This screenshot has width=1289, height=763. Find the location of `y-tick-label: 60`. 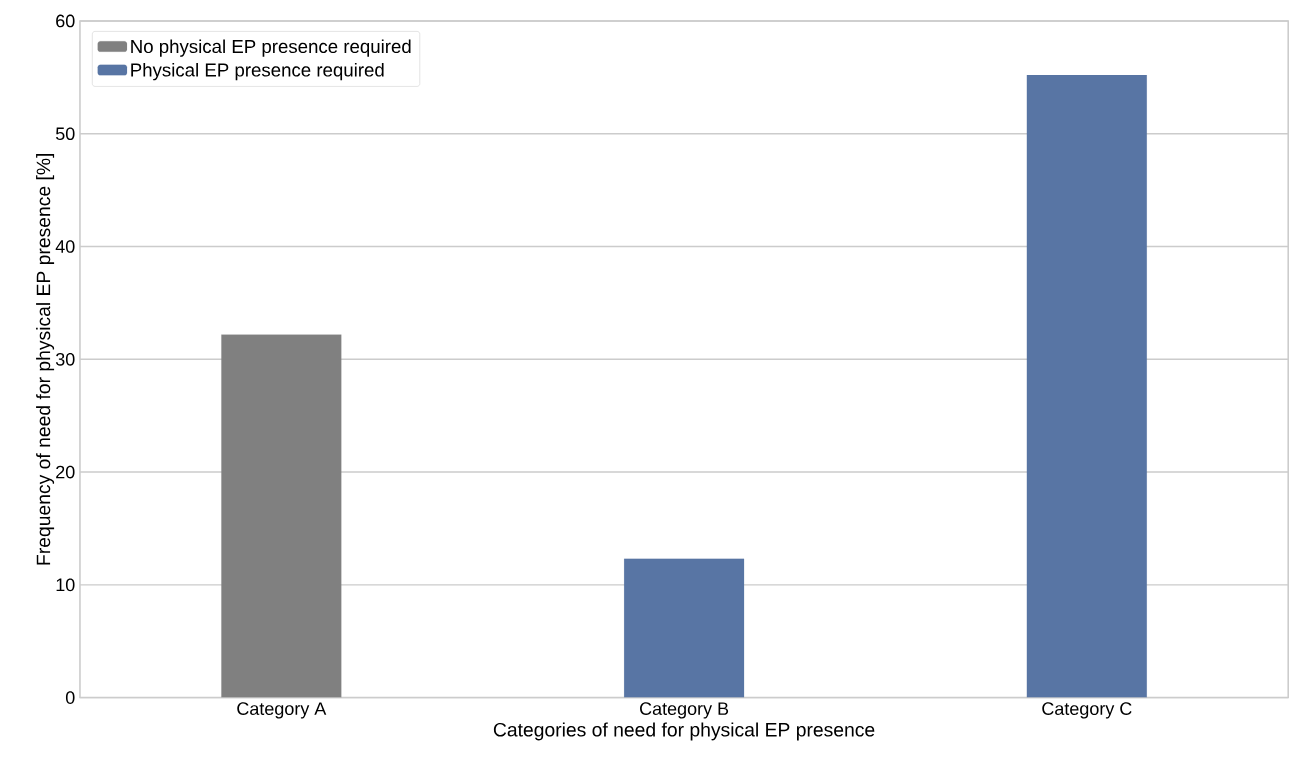

y-tick-label: 60 is located at coordinates (65, 21).